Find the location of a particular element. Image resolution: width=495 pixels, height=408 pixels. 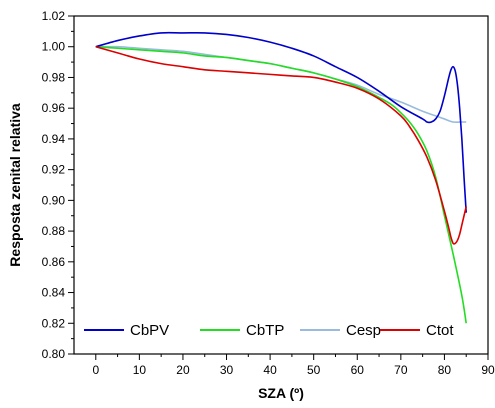

legend-label-cesp: Cesp is located at coordinates (363, 330).